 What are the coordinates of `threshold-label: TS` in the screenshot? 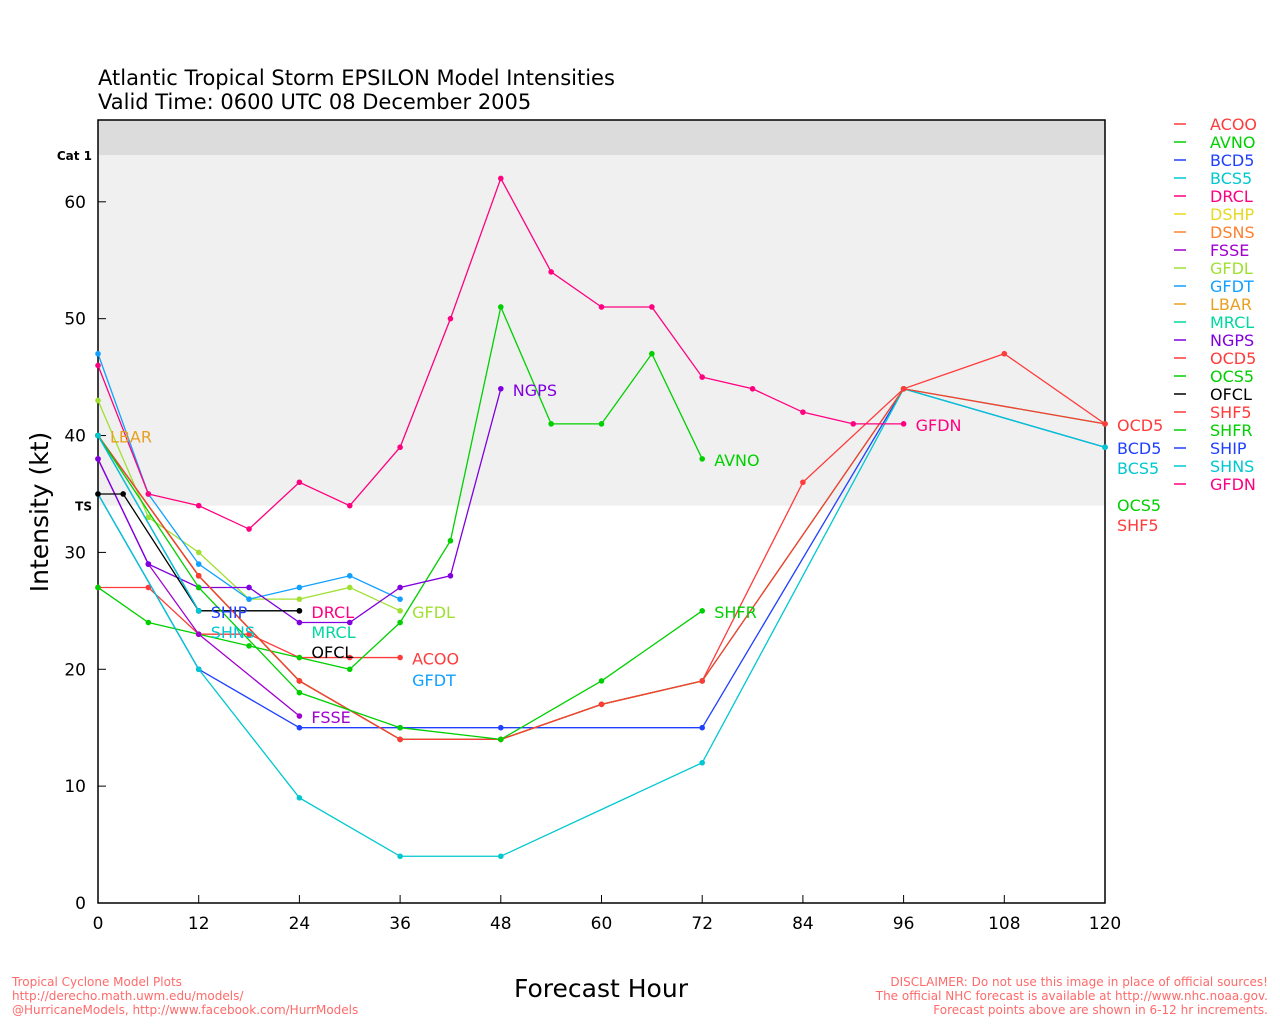 It's located at (83, 507).